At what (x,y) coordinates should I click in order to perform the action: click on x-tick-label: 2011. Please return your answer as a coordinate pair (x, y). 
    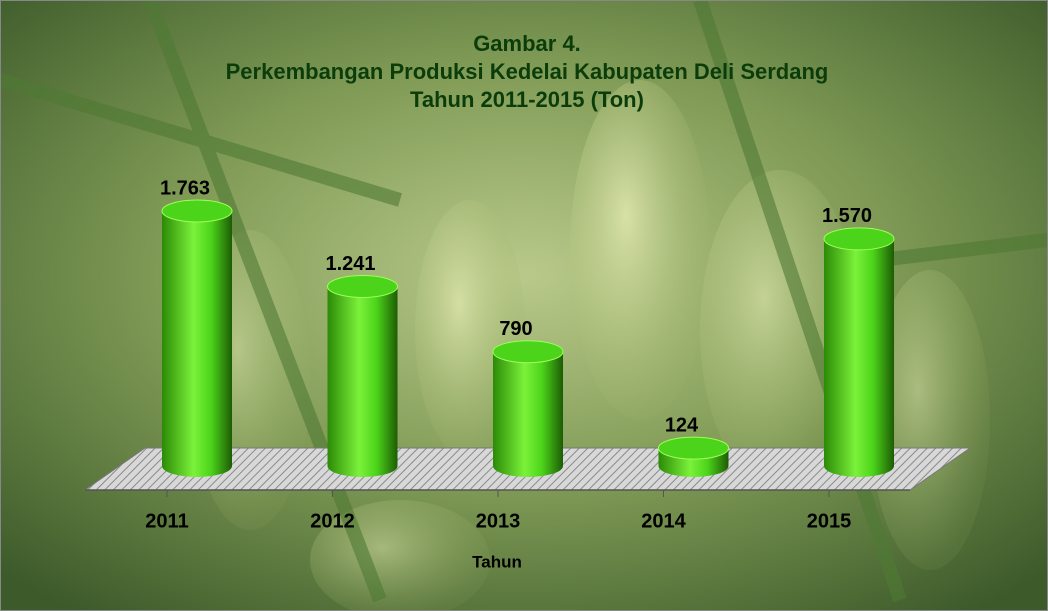
    Looking at the image, I should click on (166, 521).